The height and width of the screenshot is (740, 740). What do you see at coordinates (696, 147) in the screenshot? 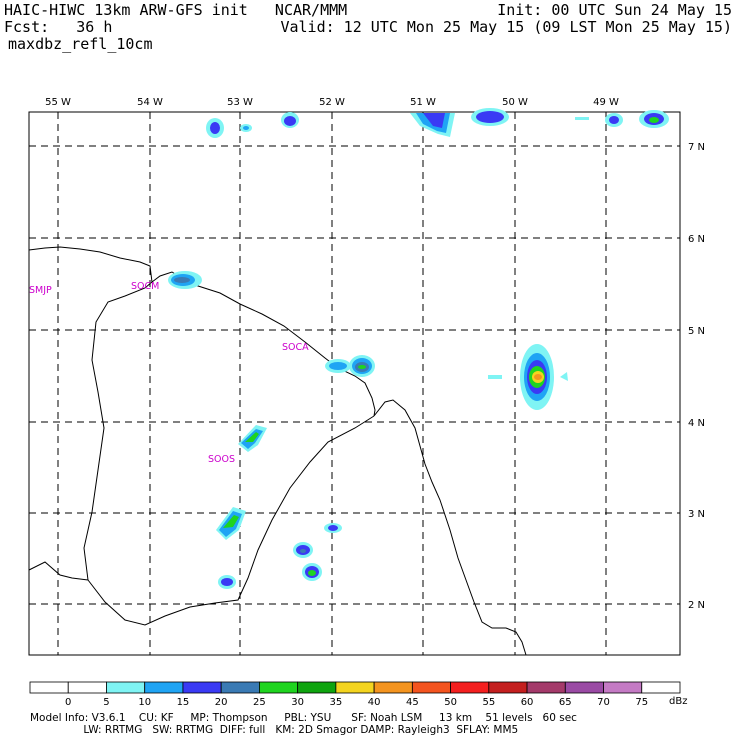
I see `lat-label: 7 N` at bounding box center [696, 147].